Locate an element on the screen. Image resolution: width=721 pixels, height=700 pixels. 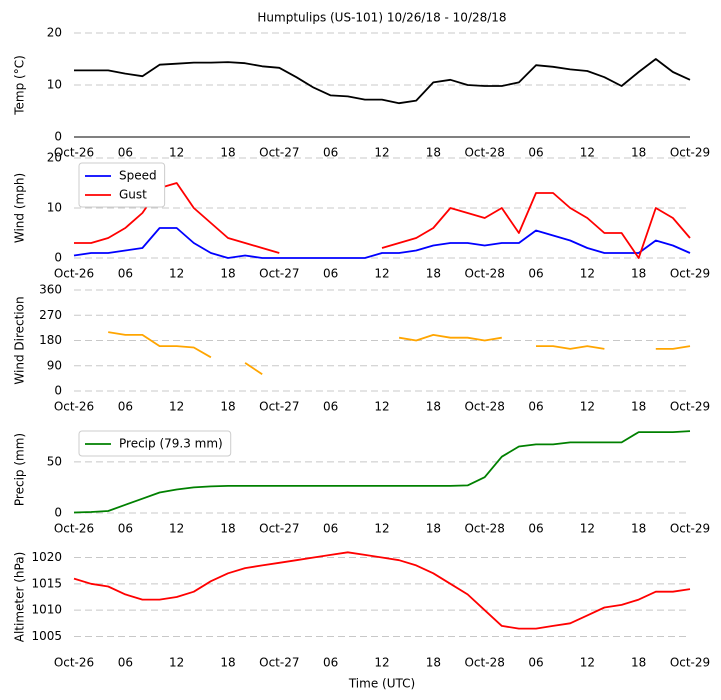
y-tick-label: 1005 is located at coordinates (46, 636).